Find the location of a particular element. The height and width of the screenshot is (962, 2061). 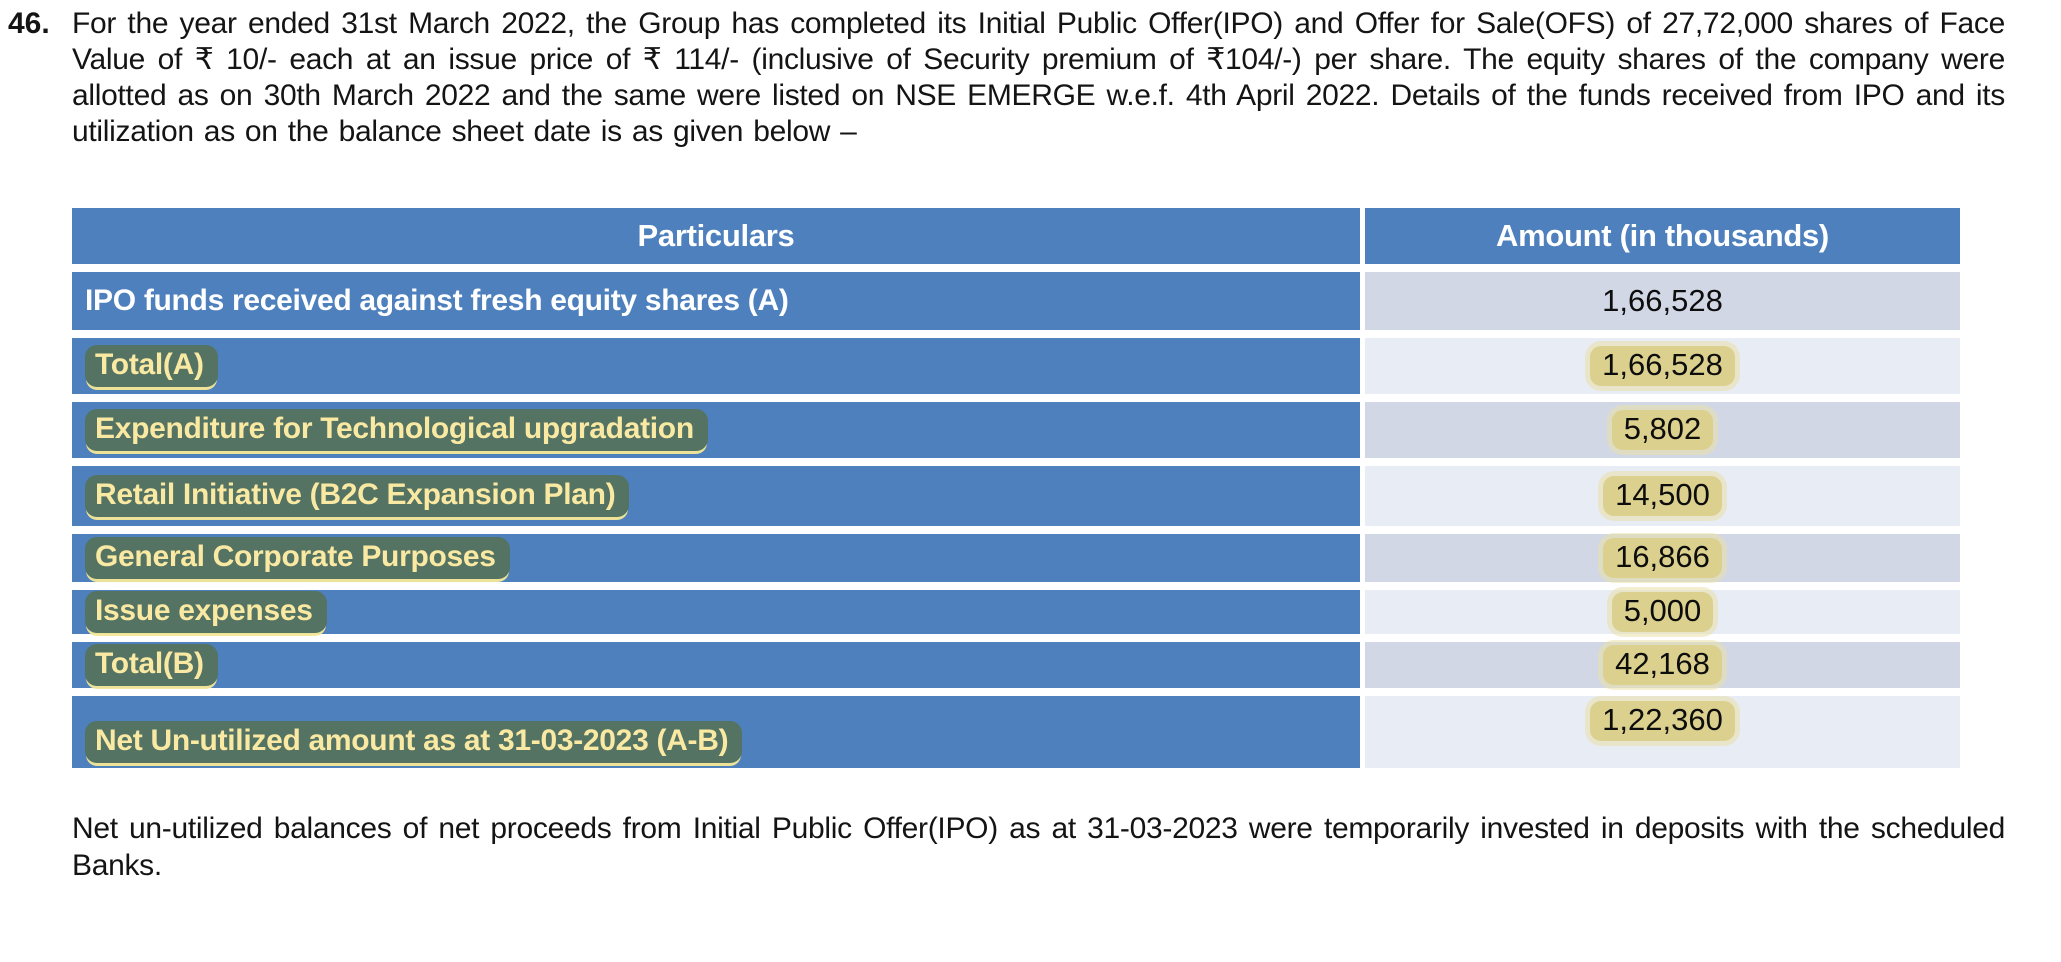

row-amount: 1,66,528 is located at coordinates (1662, 300).